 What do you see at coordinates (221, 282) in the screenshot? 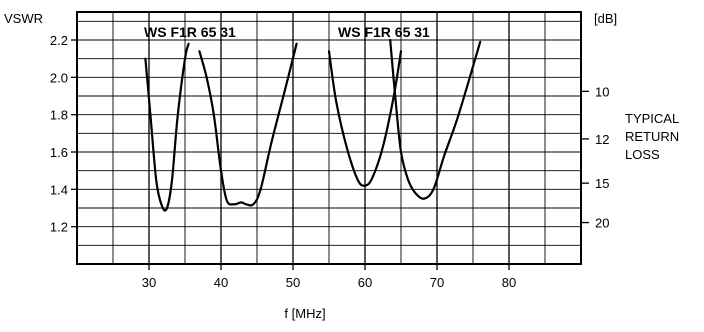
I see `x-tick-label: 40` at bounding box center [221, 282].